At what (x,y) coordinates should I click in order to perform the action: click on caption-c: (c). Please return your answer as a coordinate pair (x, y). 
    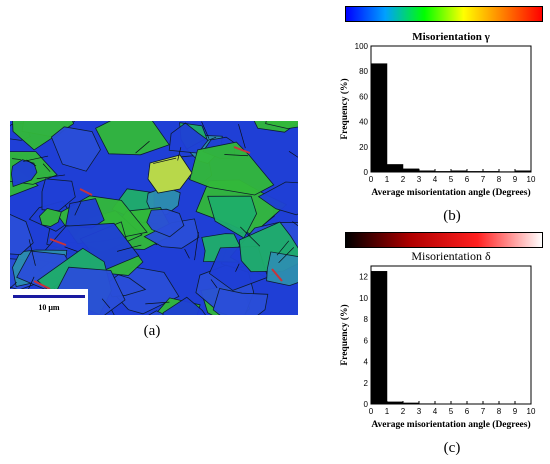
    Looking at the image, I should click on (452, 448).